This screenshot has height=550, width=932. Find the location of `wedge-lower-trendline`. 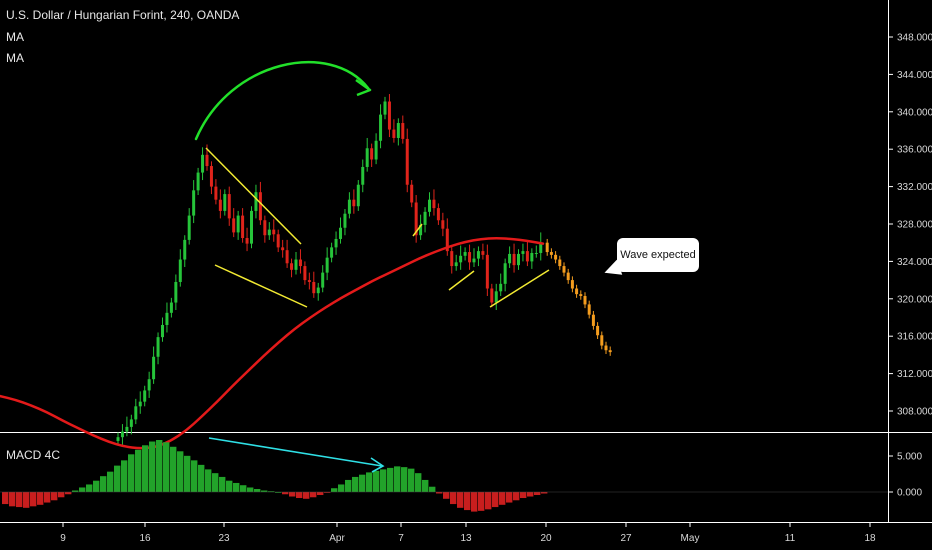

wedge-lower-trendline is located at coordinates (261, 286).